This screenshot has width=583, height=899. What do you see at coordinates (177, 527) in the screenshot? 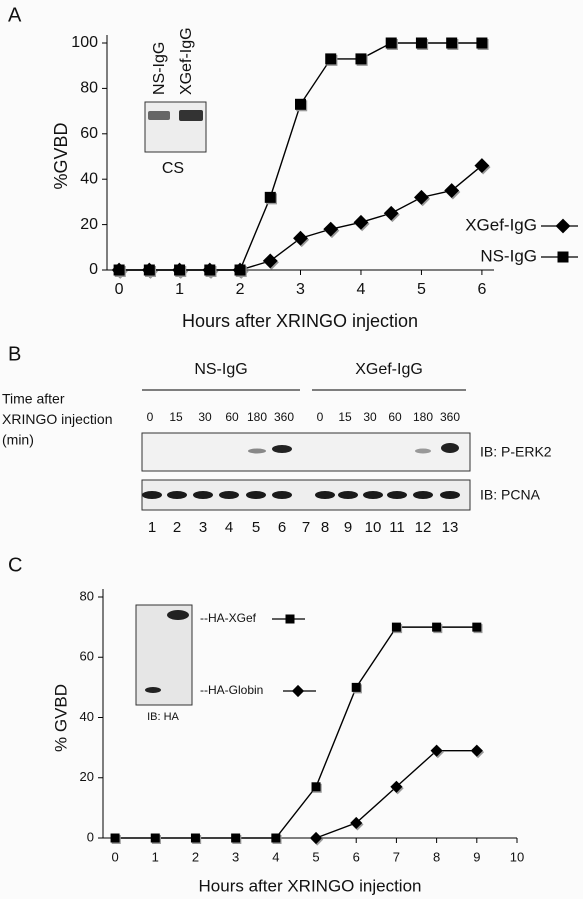
I see `lane-number: 2` at bounding box center [177, 527].